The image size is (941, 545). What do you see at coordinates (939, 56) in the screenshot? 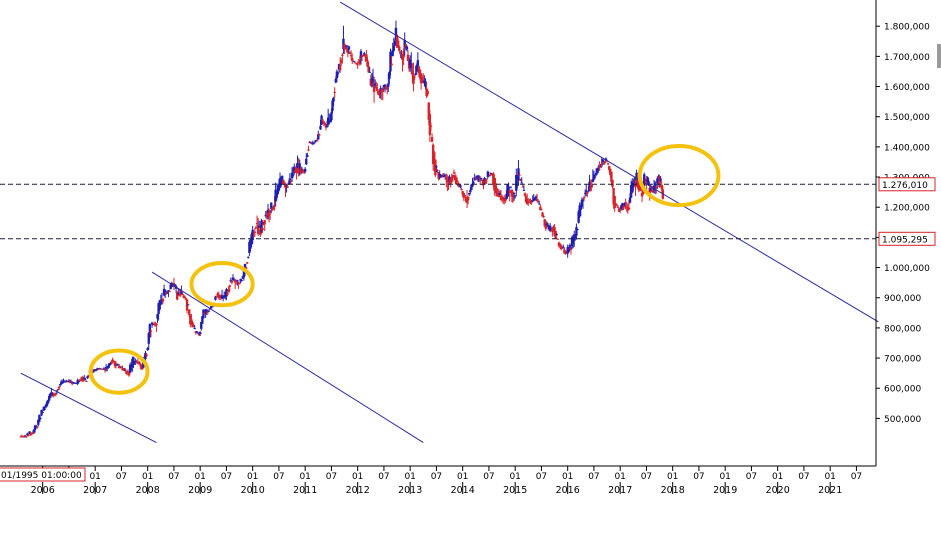
I see `scrollbar` at bounding box center [939, 56].